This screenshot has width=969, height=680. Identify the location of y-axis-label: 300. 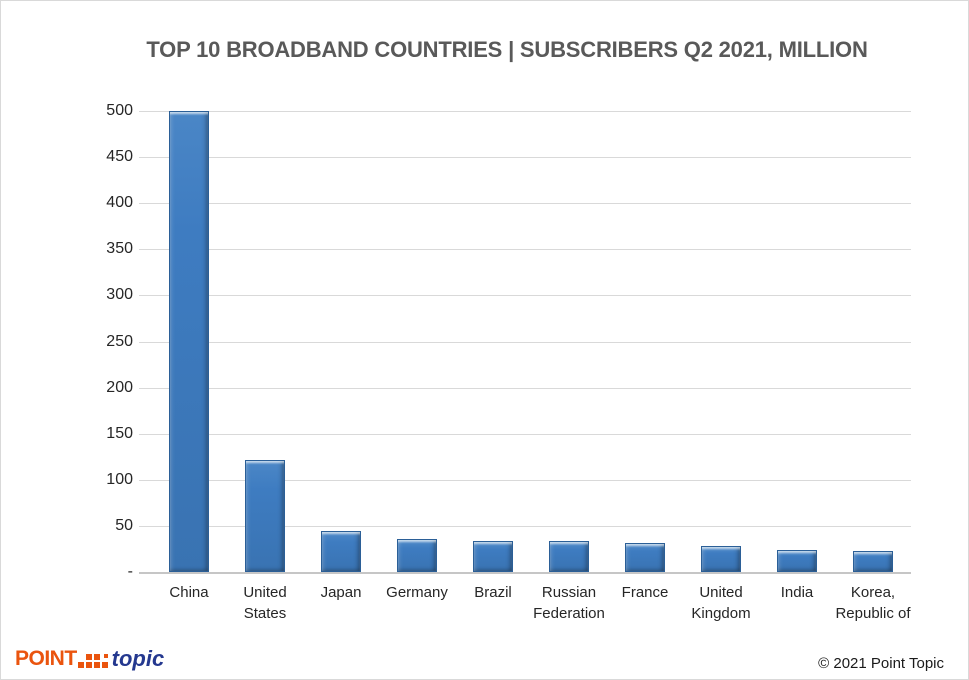
(119, 295).